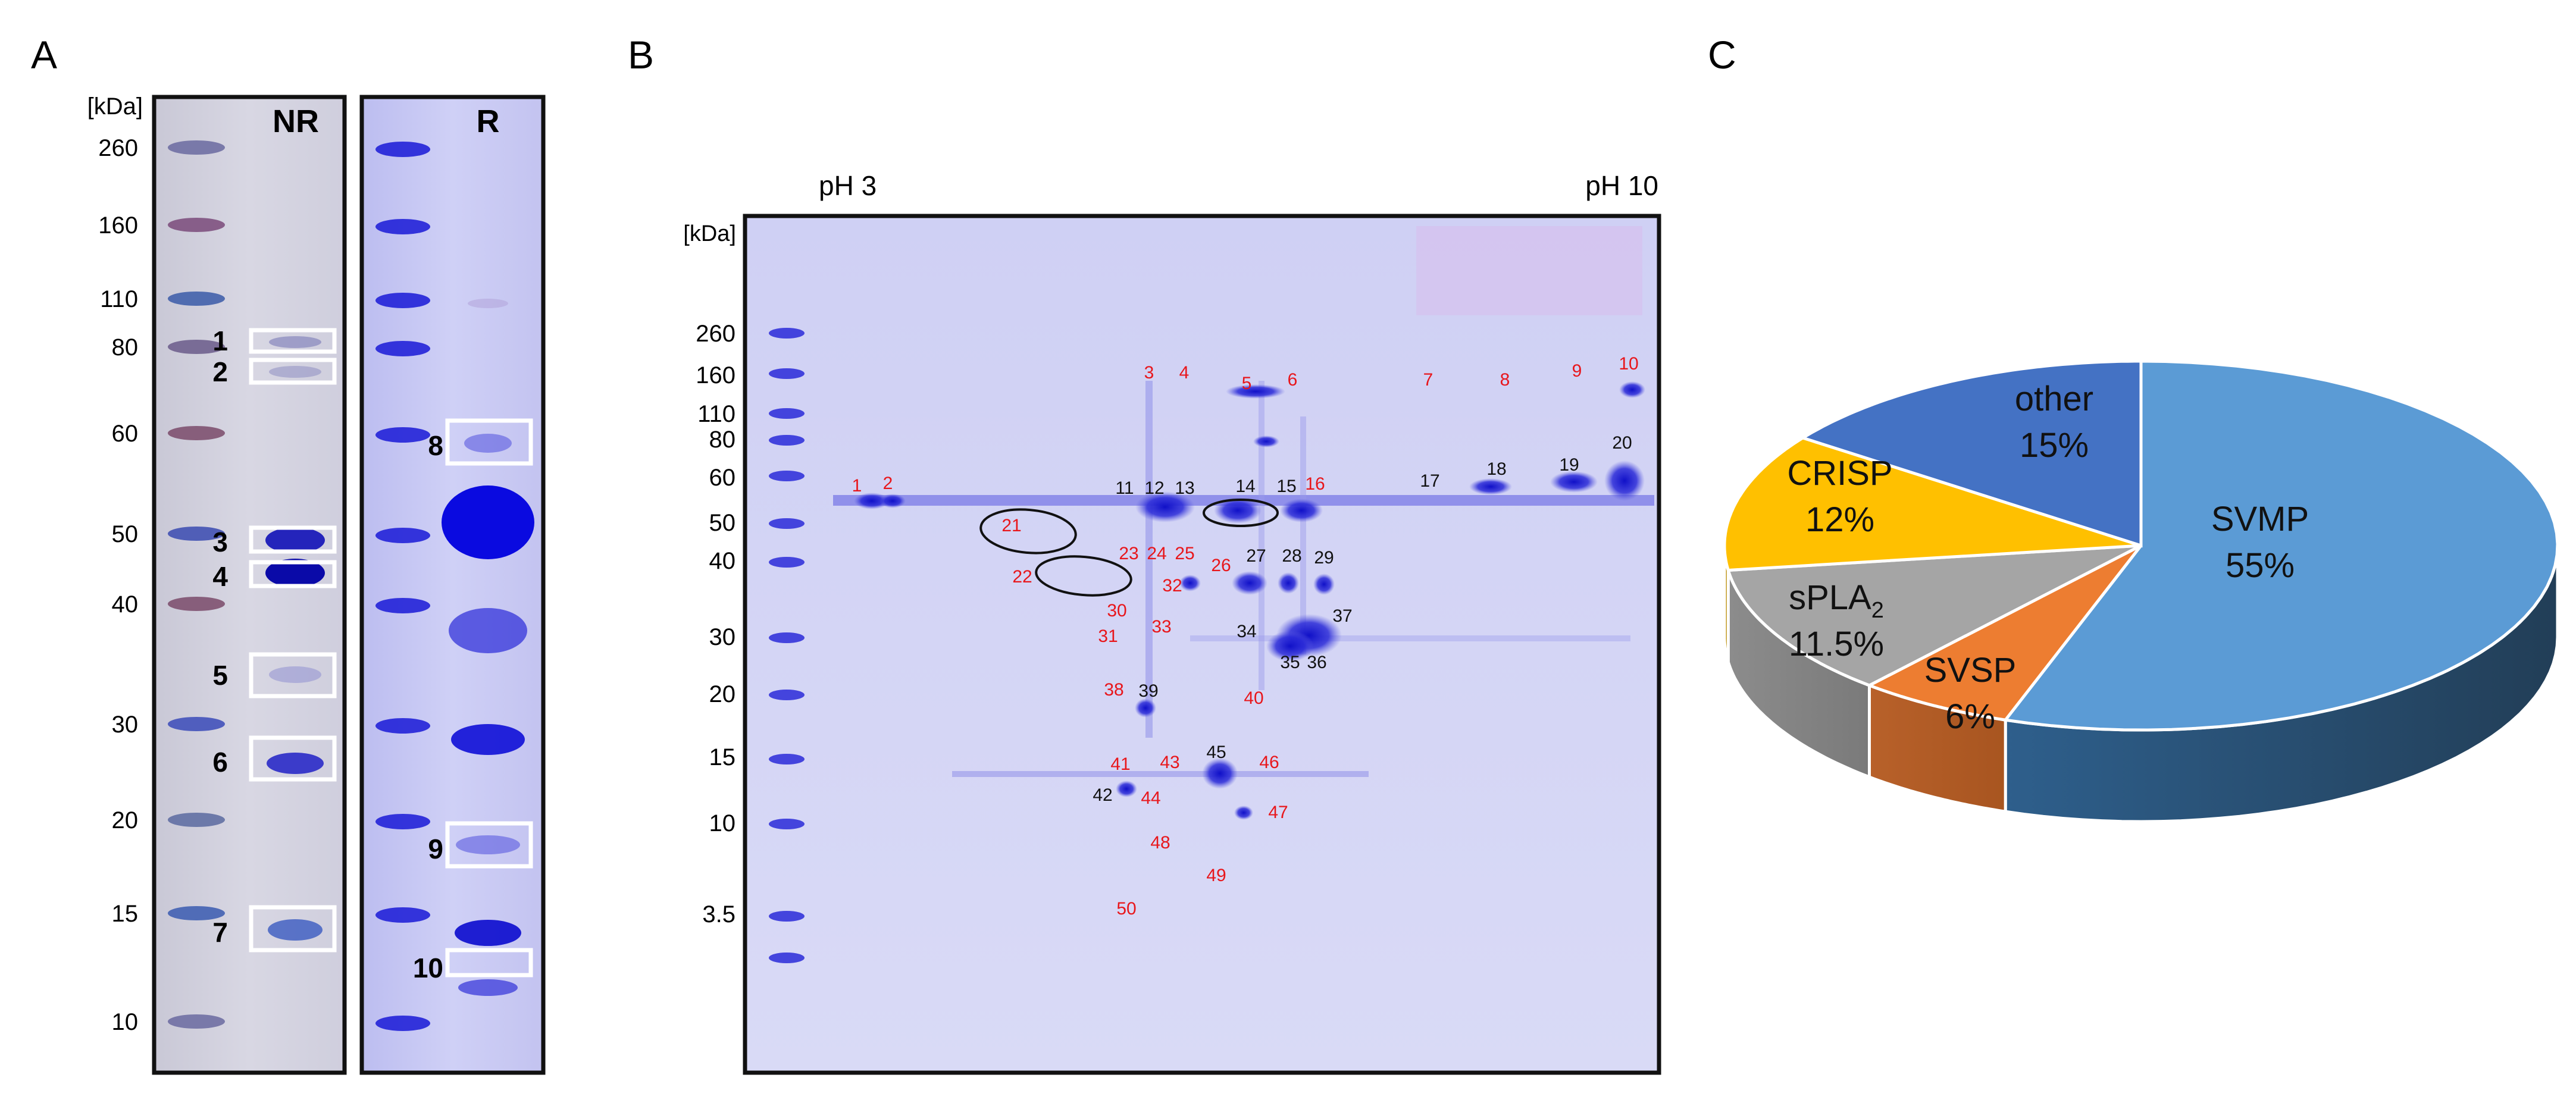  What do you see at coordinates (118, 585) in the screenshot?
I see `panel-a-marker-labels: 260 160 110 80 60 50 40 30 20 15 10` at bounding box center [118, 585].